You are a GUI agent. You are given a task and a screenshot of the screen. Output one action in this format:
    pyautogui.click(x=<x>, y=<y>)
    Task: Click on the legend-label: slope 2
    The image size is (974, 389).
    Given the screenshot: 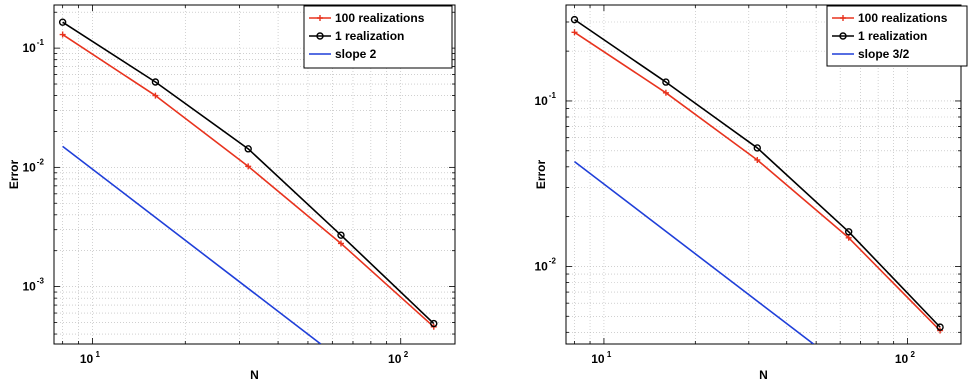 What is the action you would take?
    pyautogui.click(x=356, y=54)
    